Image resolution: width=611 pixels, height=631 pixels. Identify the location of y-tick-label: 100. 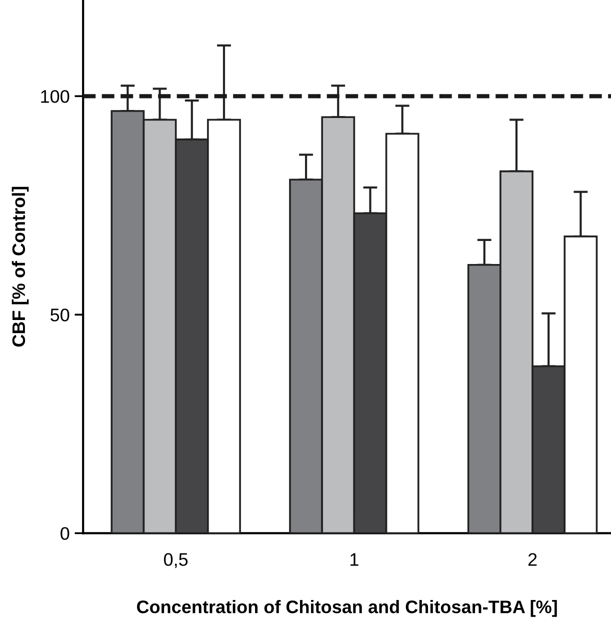
(55, 96).